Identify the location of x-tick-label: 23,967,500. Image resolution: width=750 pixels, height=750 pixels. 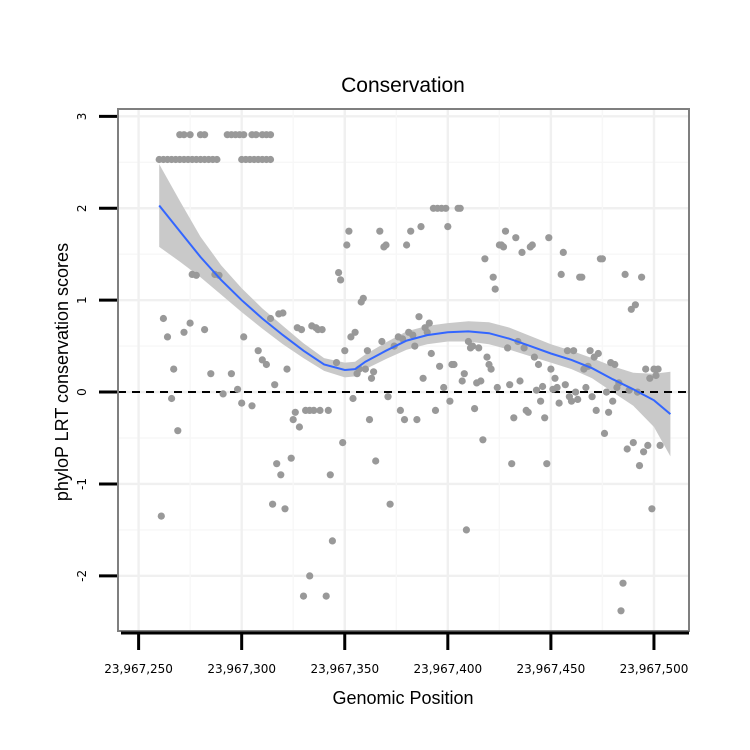
(654, 669).